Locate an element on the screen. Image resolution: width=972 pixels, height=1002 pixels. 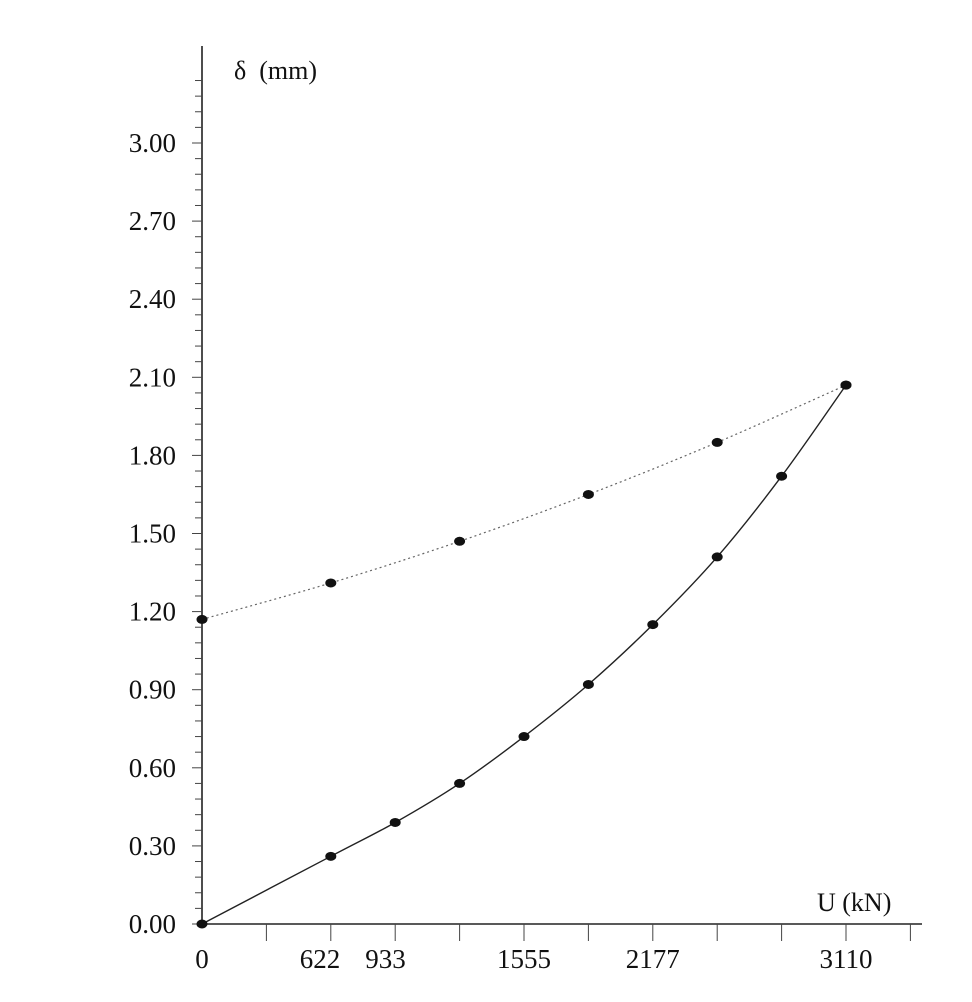
y-tick-label: 1.50 is located at coordinates (152, 534).